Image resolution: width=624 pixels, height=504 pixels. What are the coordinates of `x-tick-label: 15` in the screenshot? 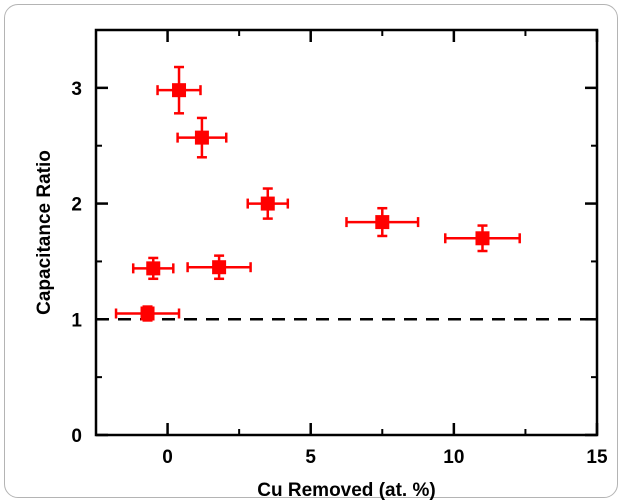 It's located at (597, 457).